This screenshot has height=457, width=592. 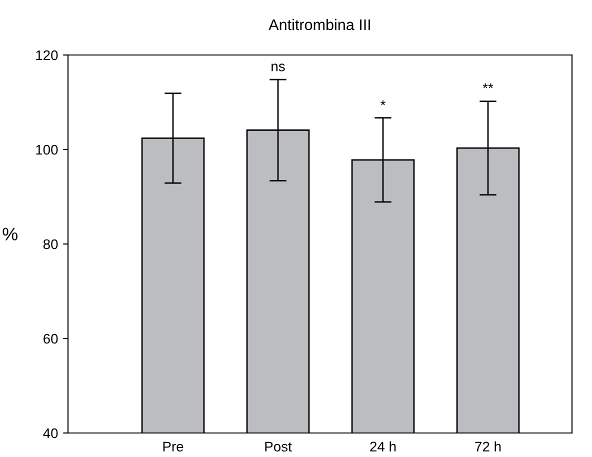 I want to click on y-tick-label: 40, so click(x=50, y=433).